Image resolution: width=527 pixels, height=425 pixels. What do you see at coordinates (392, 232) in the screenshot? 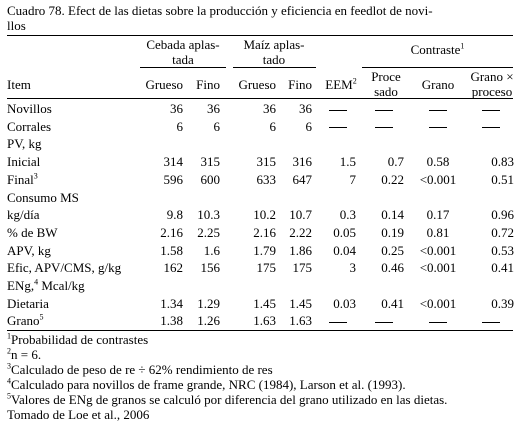
I see `cell-procesado: 0.19` at bounding box center [392, 232].